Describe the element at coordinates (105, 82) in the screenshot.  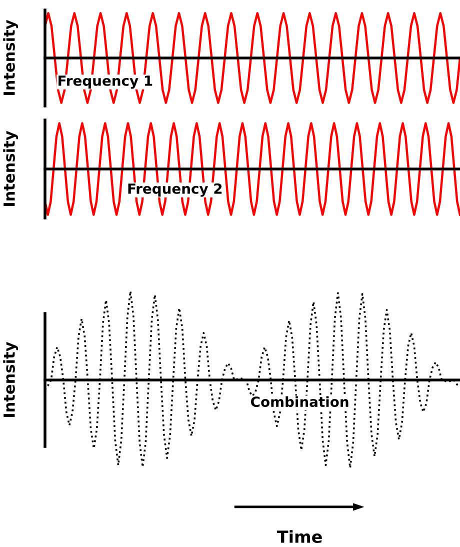
I see `annotation: Frequency 1` at that location.